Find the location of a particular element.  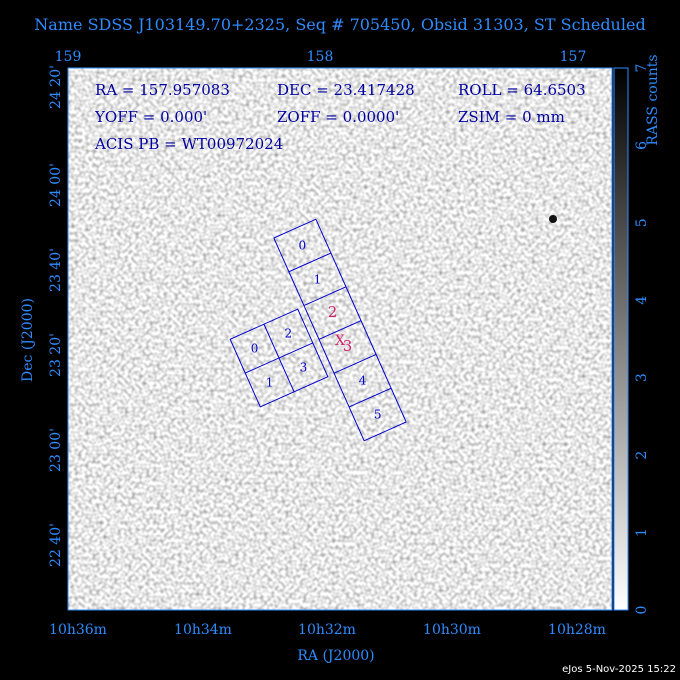

colorbar-tick-label: 2 is located at coordinates (642, 455).